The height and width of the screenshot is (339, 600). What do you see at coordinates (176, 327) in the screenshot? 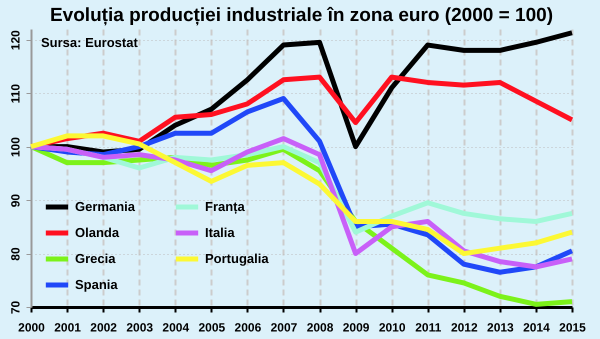
I see `x-tick-label: 2004` at bounding box center [176, 327].